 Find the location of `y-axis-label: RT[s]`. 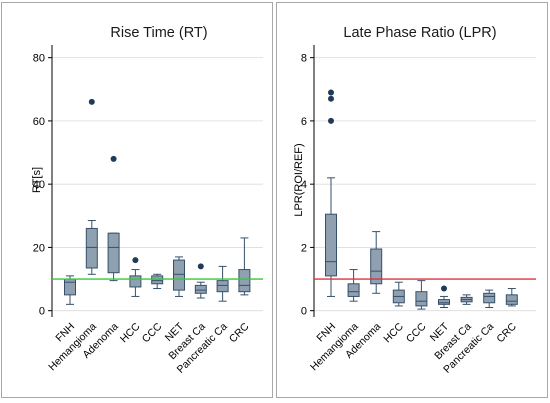

y-axis-label: RT[s] is located at coordinates (37, 180).